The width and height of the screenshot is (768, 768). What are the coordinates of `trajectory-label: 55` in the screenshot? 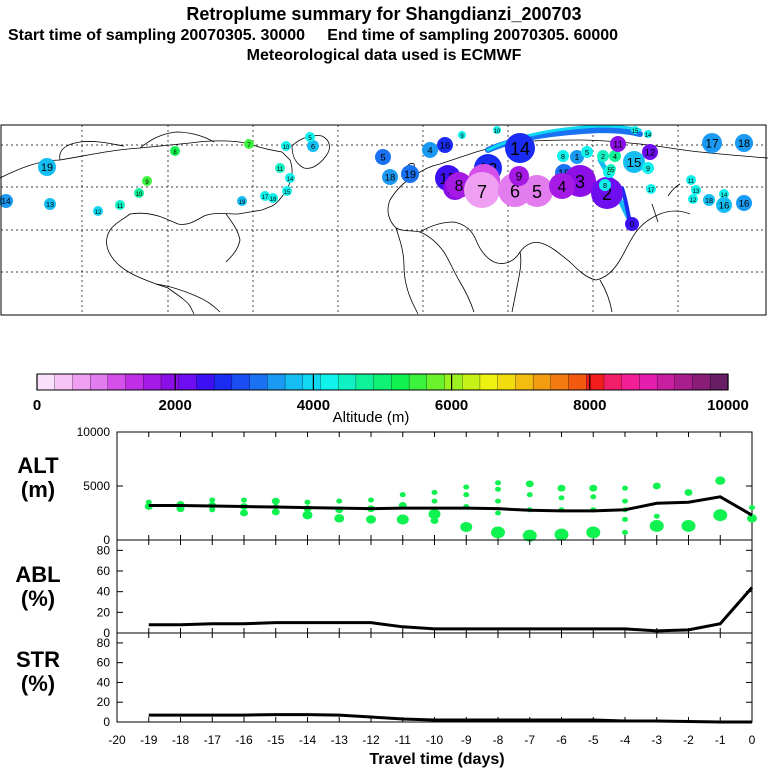 It's located at (611, 171).